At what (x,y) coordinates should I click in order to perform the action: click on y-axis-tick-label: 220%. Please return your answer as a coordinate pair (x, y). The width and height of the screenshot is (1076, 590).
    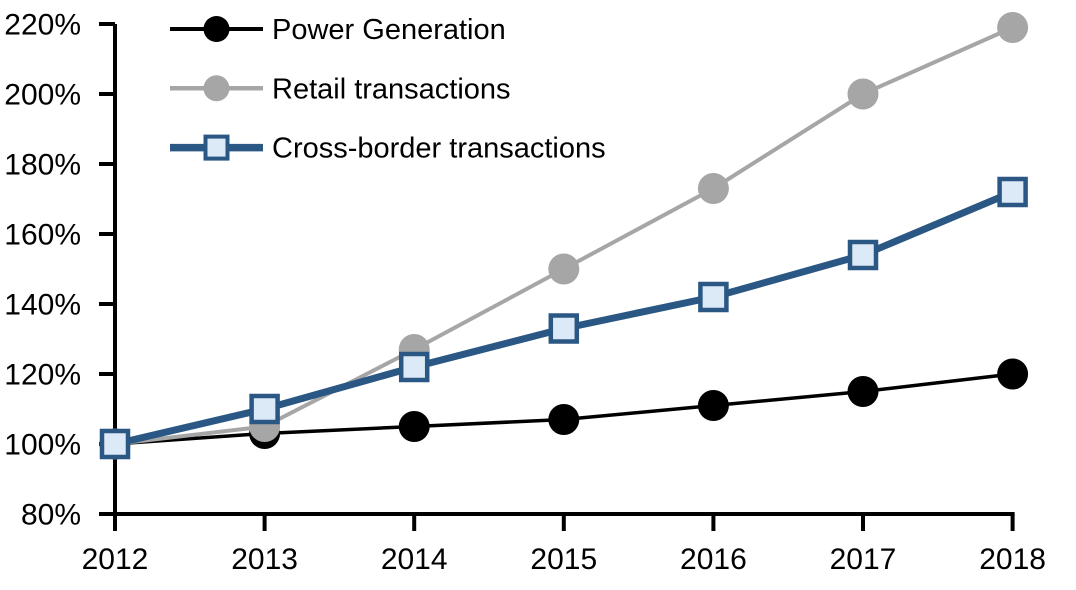
    Looking at the image, I should click on (42, 25).